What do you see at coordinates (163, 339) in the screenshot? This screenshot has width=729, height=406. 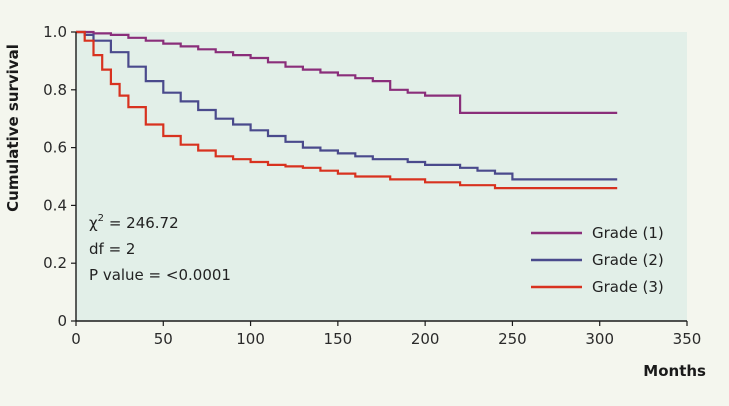 I see `x-tick-label-1: 50` at bounding box center [163, 339].